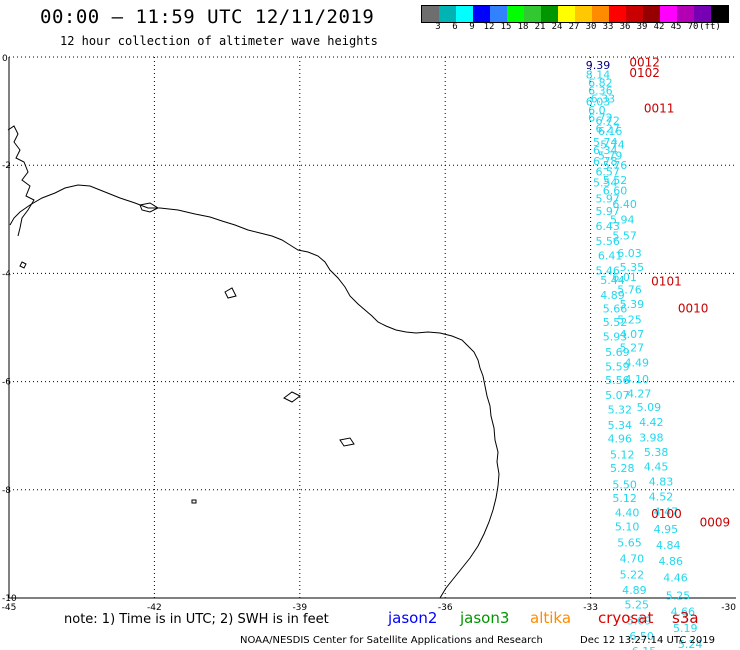 This screenshot has width=740, height=650. I want to click on wave-height-value: 5.34, so click(620, 425).